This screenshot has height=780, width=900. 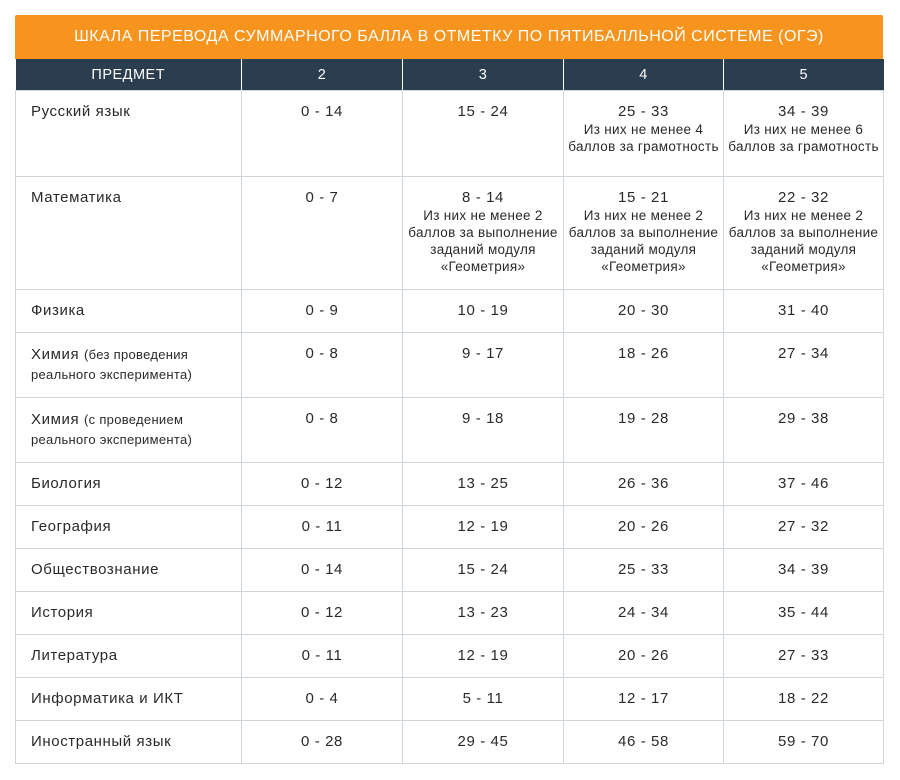 I want to click on subject-cell: Обществознание, so click(x=128, y=570).